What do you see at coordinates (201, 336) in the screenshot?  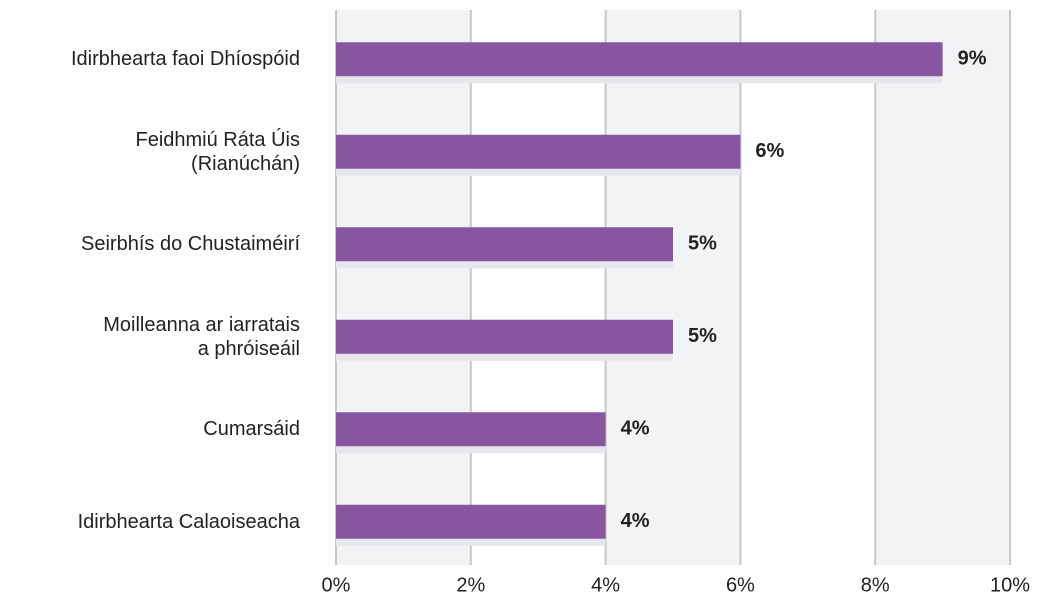 I see `category-label: Moilleanna ar iarratais a phróiseáil` at bounding box center [201, 336].